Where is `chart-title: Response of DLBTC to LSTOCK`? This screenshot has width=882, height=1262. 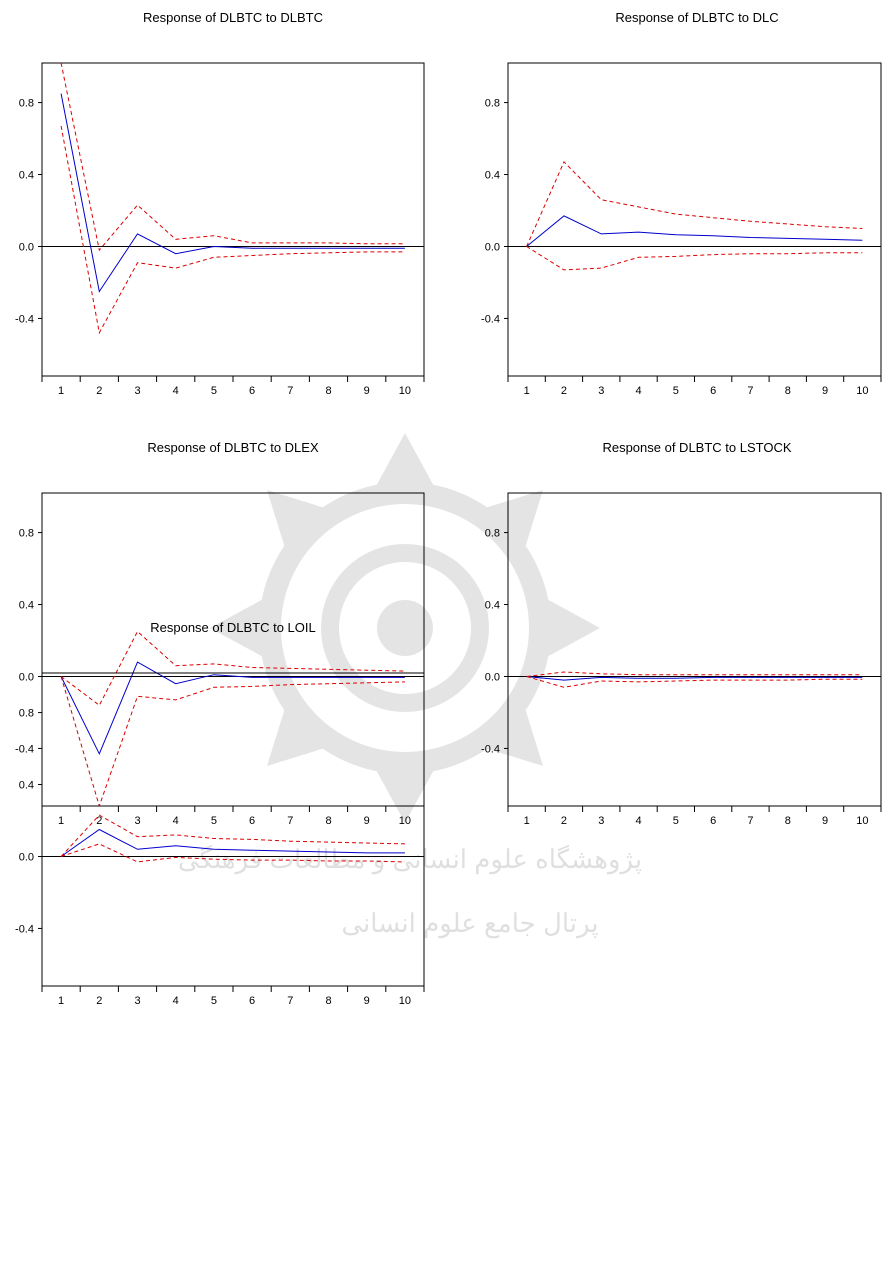 chart-title: Response of DLBTC to LSTOCK is located at coordinates (696, 447).